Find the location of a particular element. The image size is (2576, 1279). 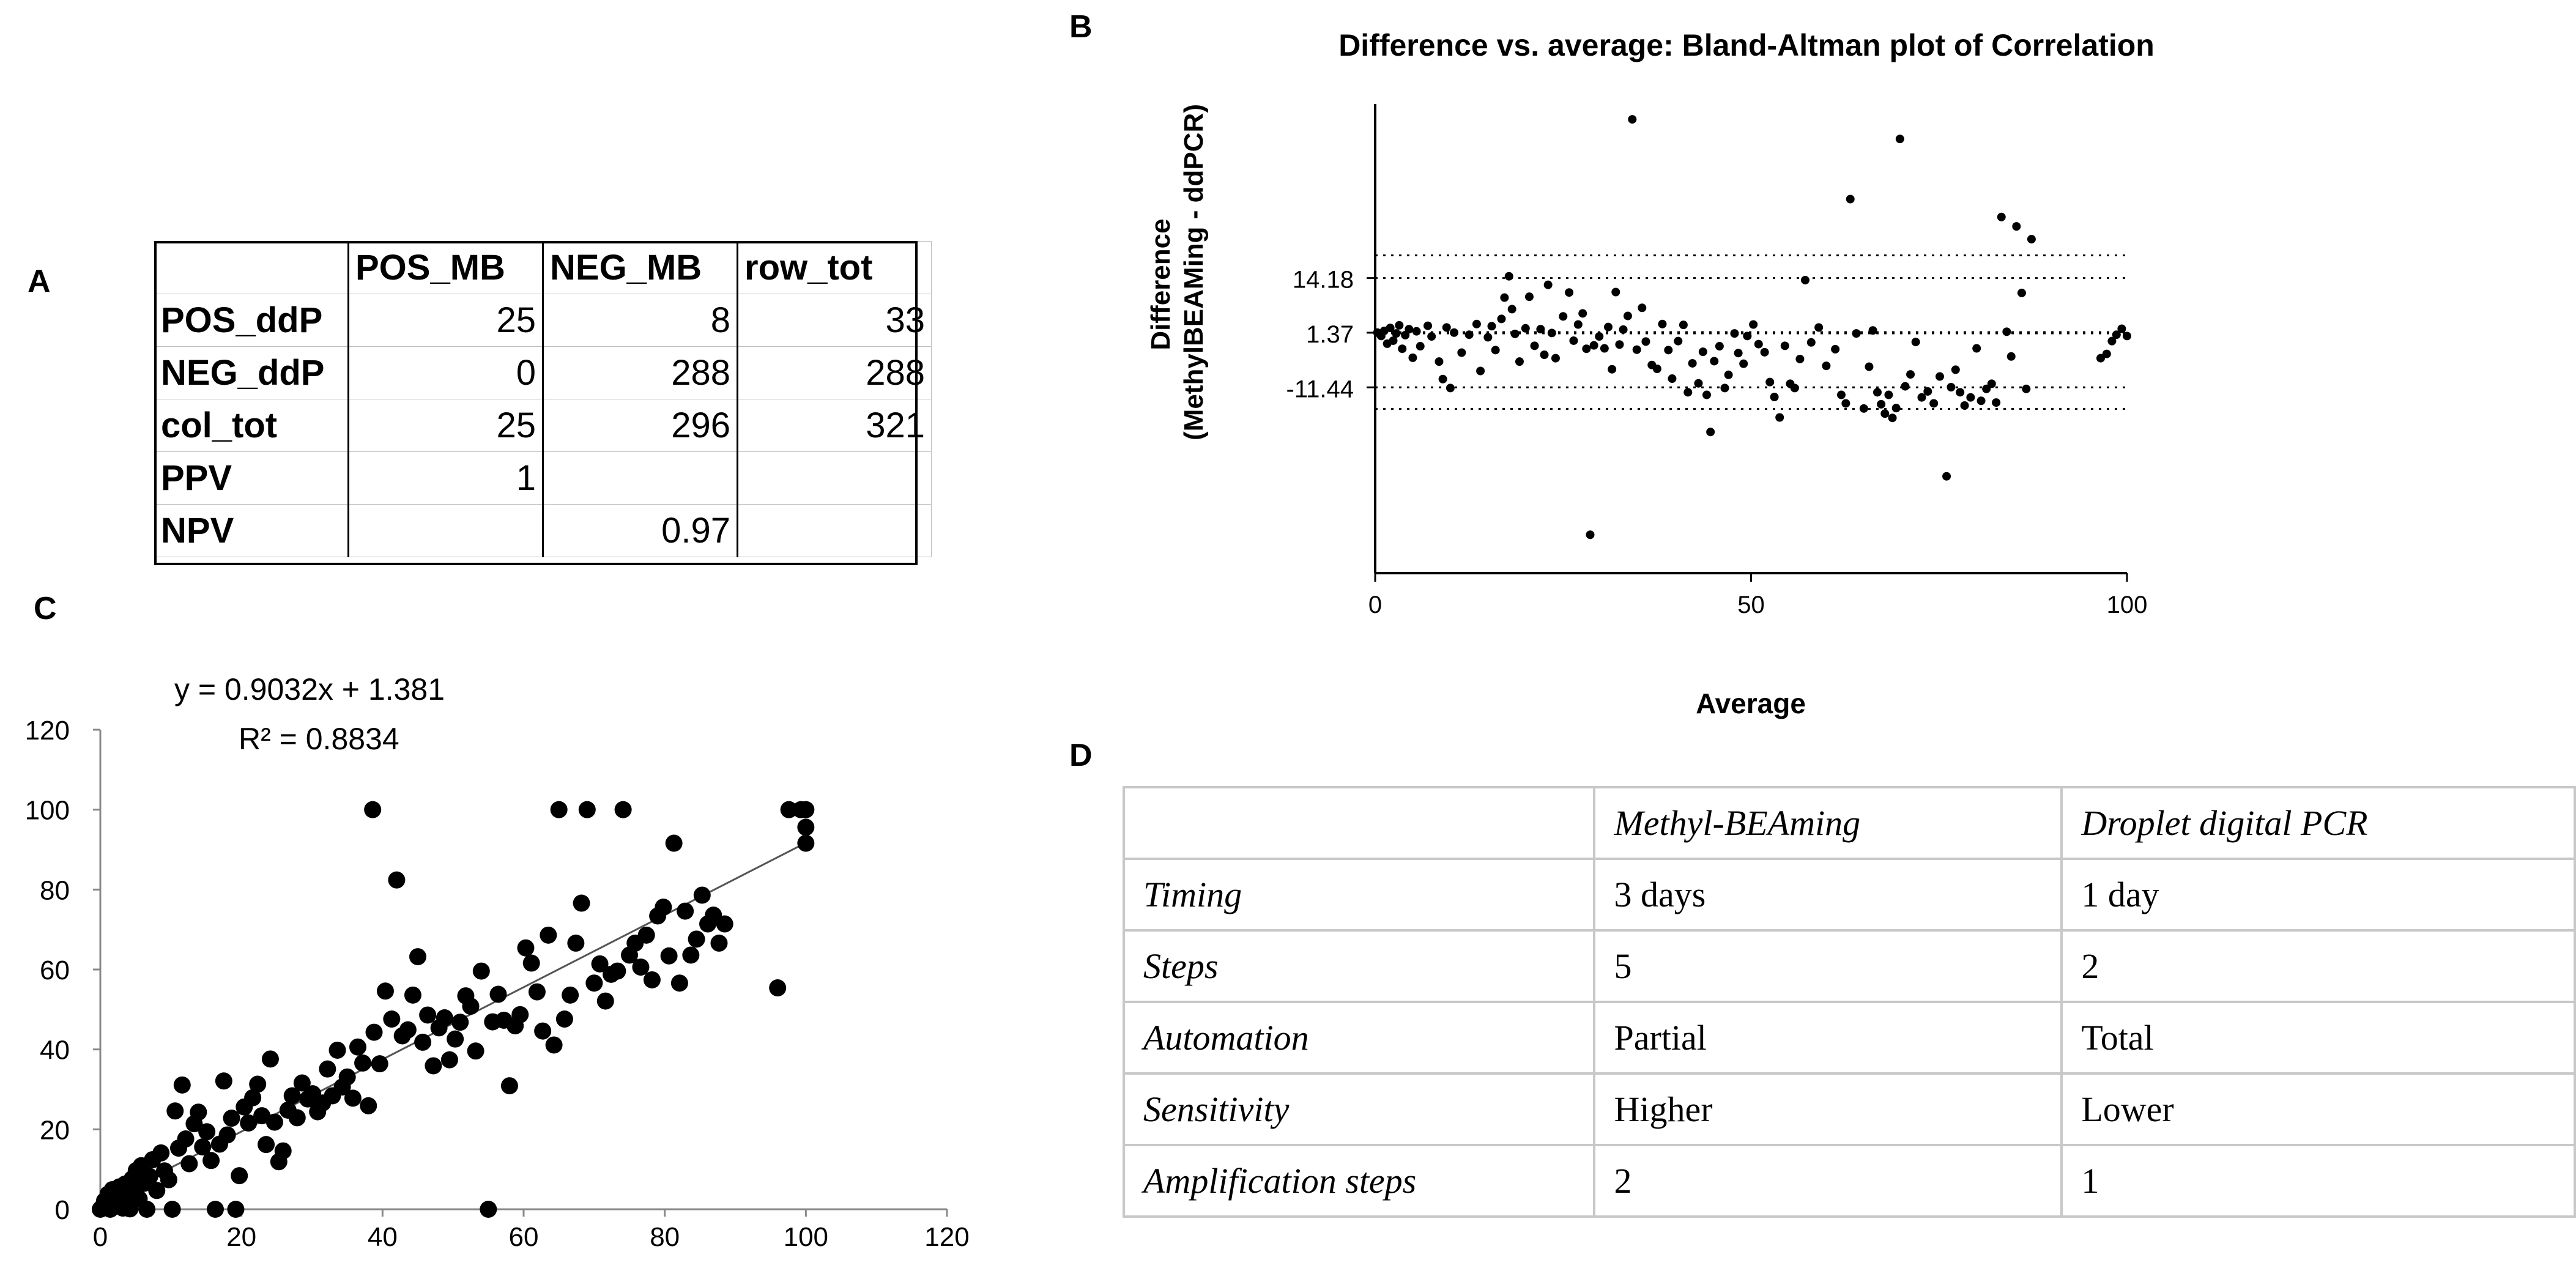

table-cell: Partial is located at coordinates (1828, 1038).